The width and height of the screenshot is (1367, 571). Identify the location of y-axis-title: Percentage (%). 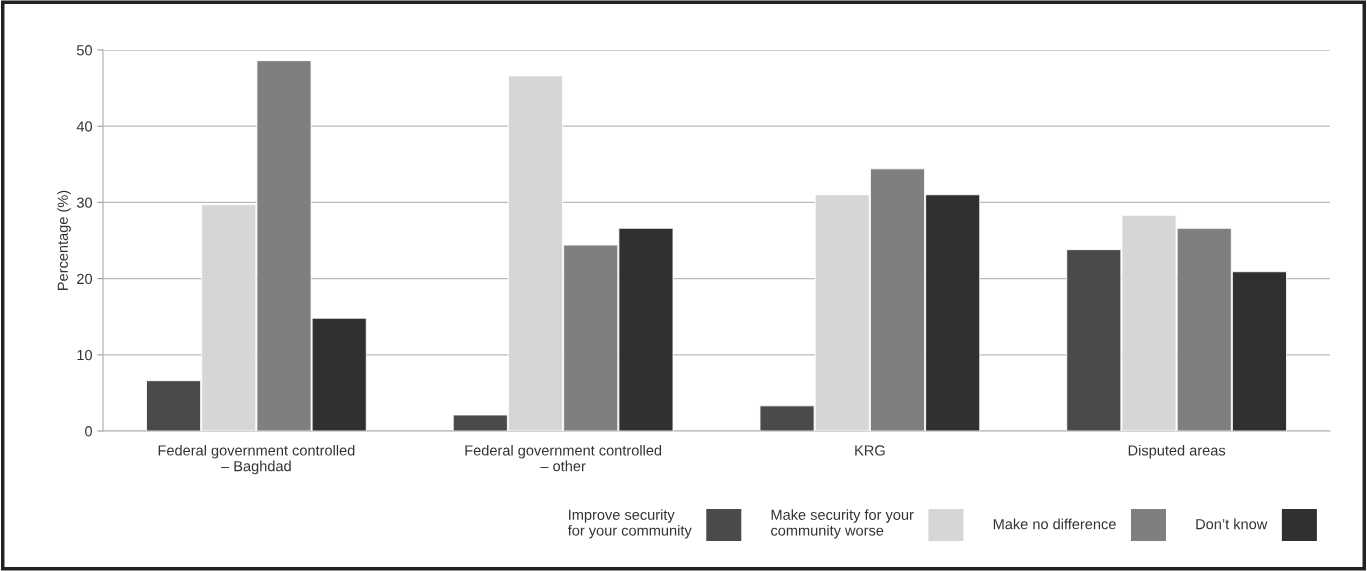
(64, 240).